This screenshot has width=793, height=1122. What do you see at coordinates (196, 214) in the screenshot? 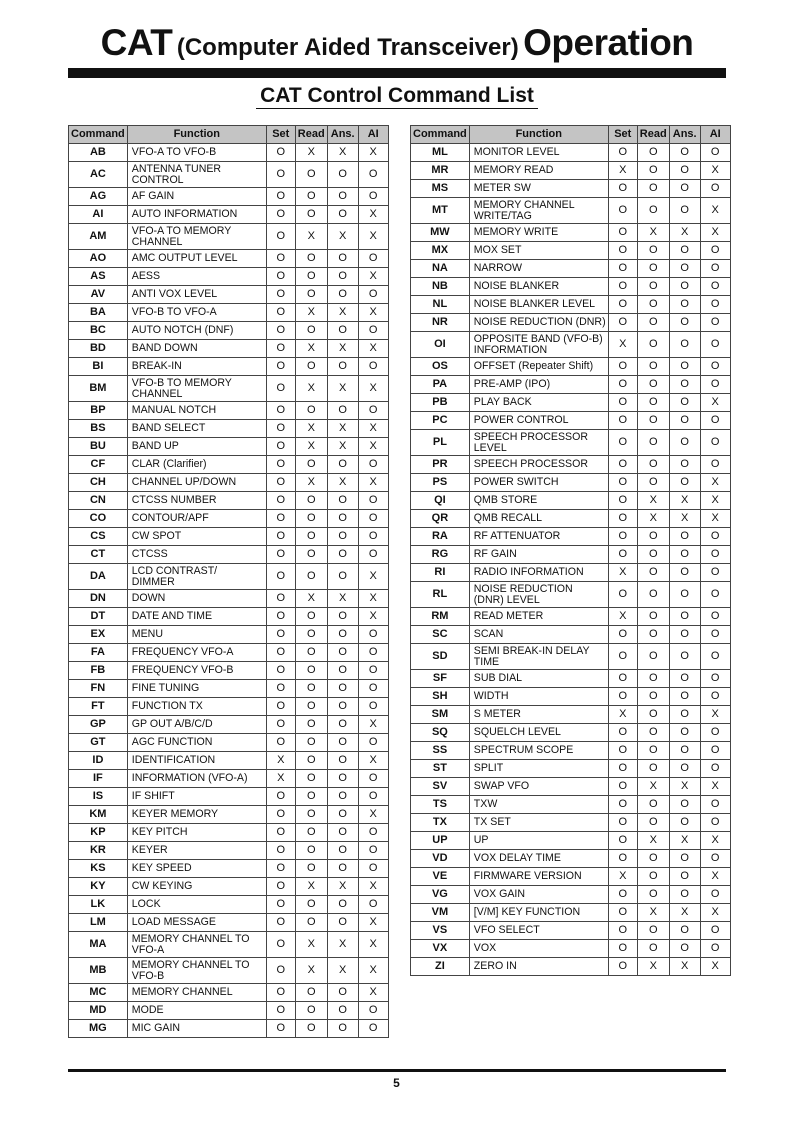
I see `function-name: AUTO INFORMATION` at bounding box center [196, 214].